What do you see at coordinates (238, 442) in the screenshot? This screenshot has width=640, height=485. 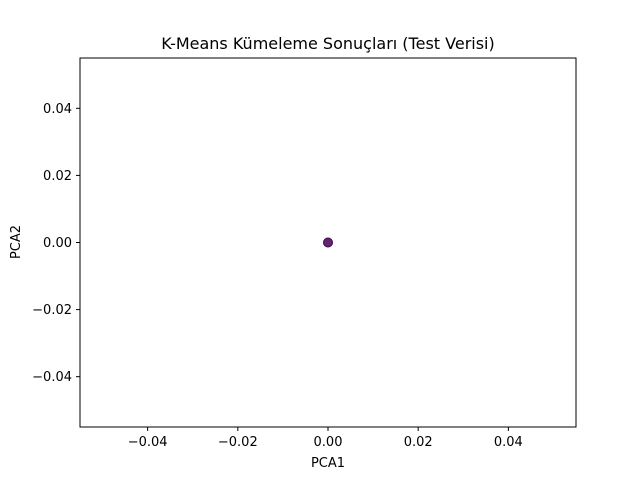 I see `x-tick-label: −0.02` at bounding box center [238, 442].